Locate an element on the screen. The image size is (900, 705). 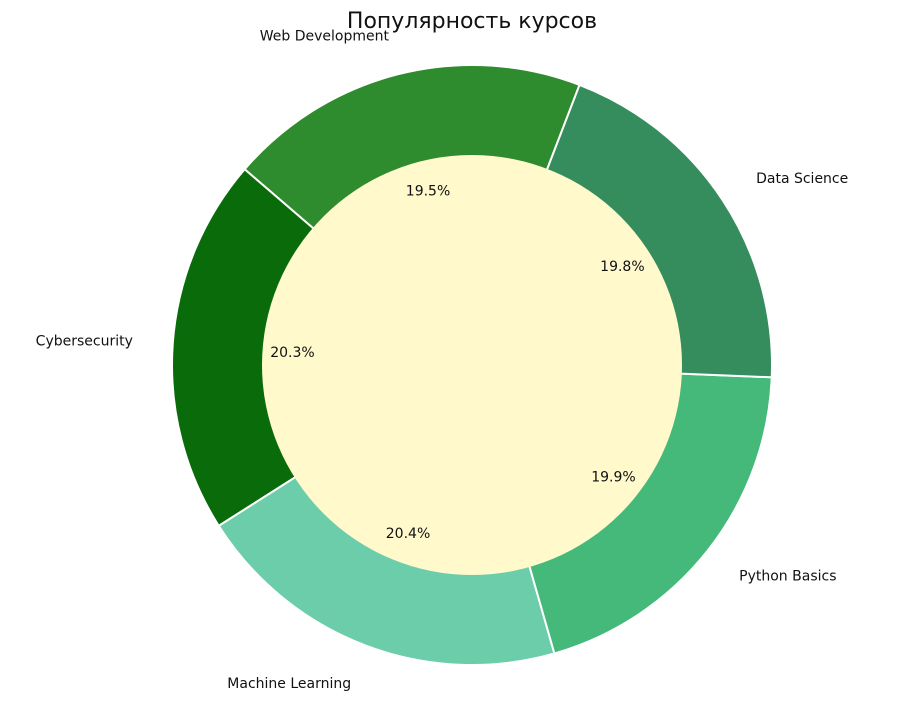
percent-label: 19.8% is located at coordinates (622, 267).